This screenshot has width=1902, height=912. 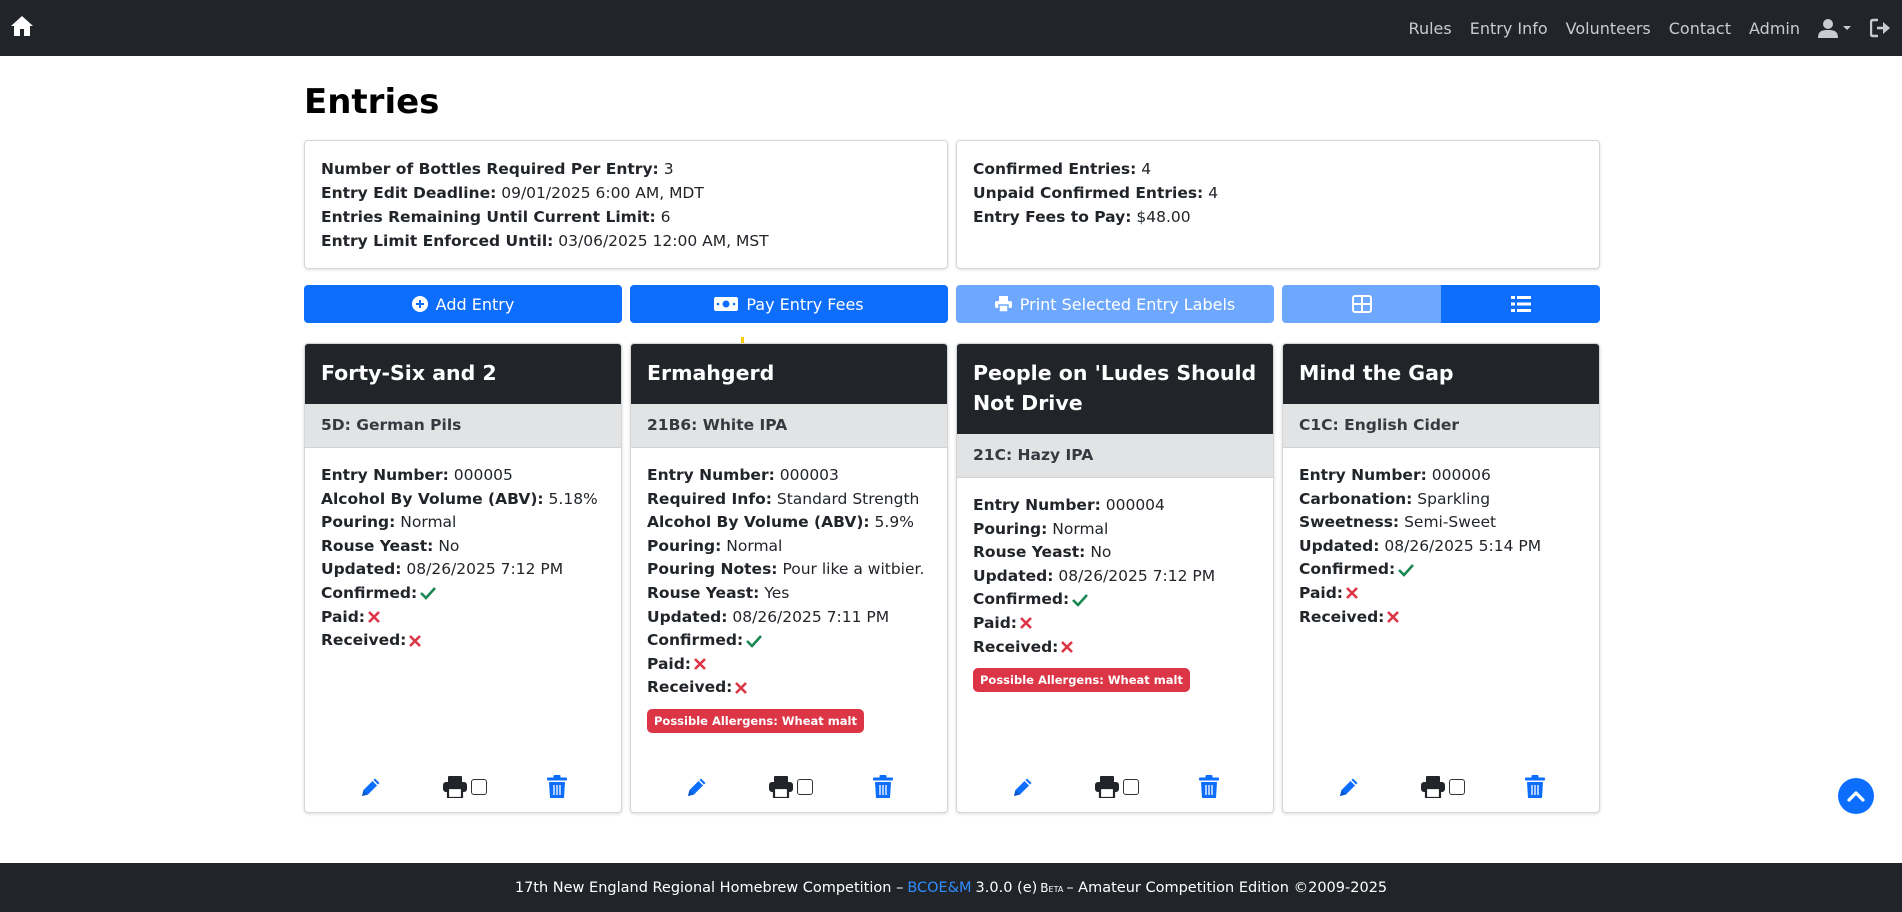 I want to click on caret-down-icon, so click(x=1847, y=28).